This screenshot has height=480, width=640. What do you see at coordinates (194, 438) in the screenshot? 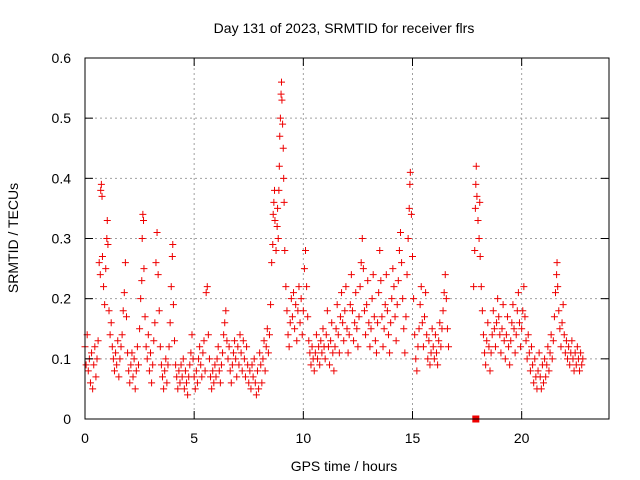
I see `x-tick-label: 5` at bounding box center [194, 438].